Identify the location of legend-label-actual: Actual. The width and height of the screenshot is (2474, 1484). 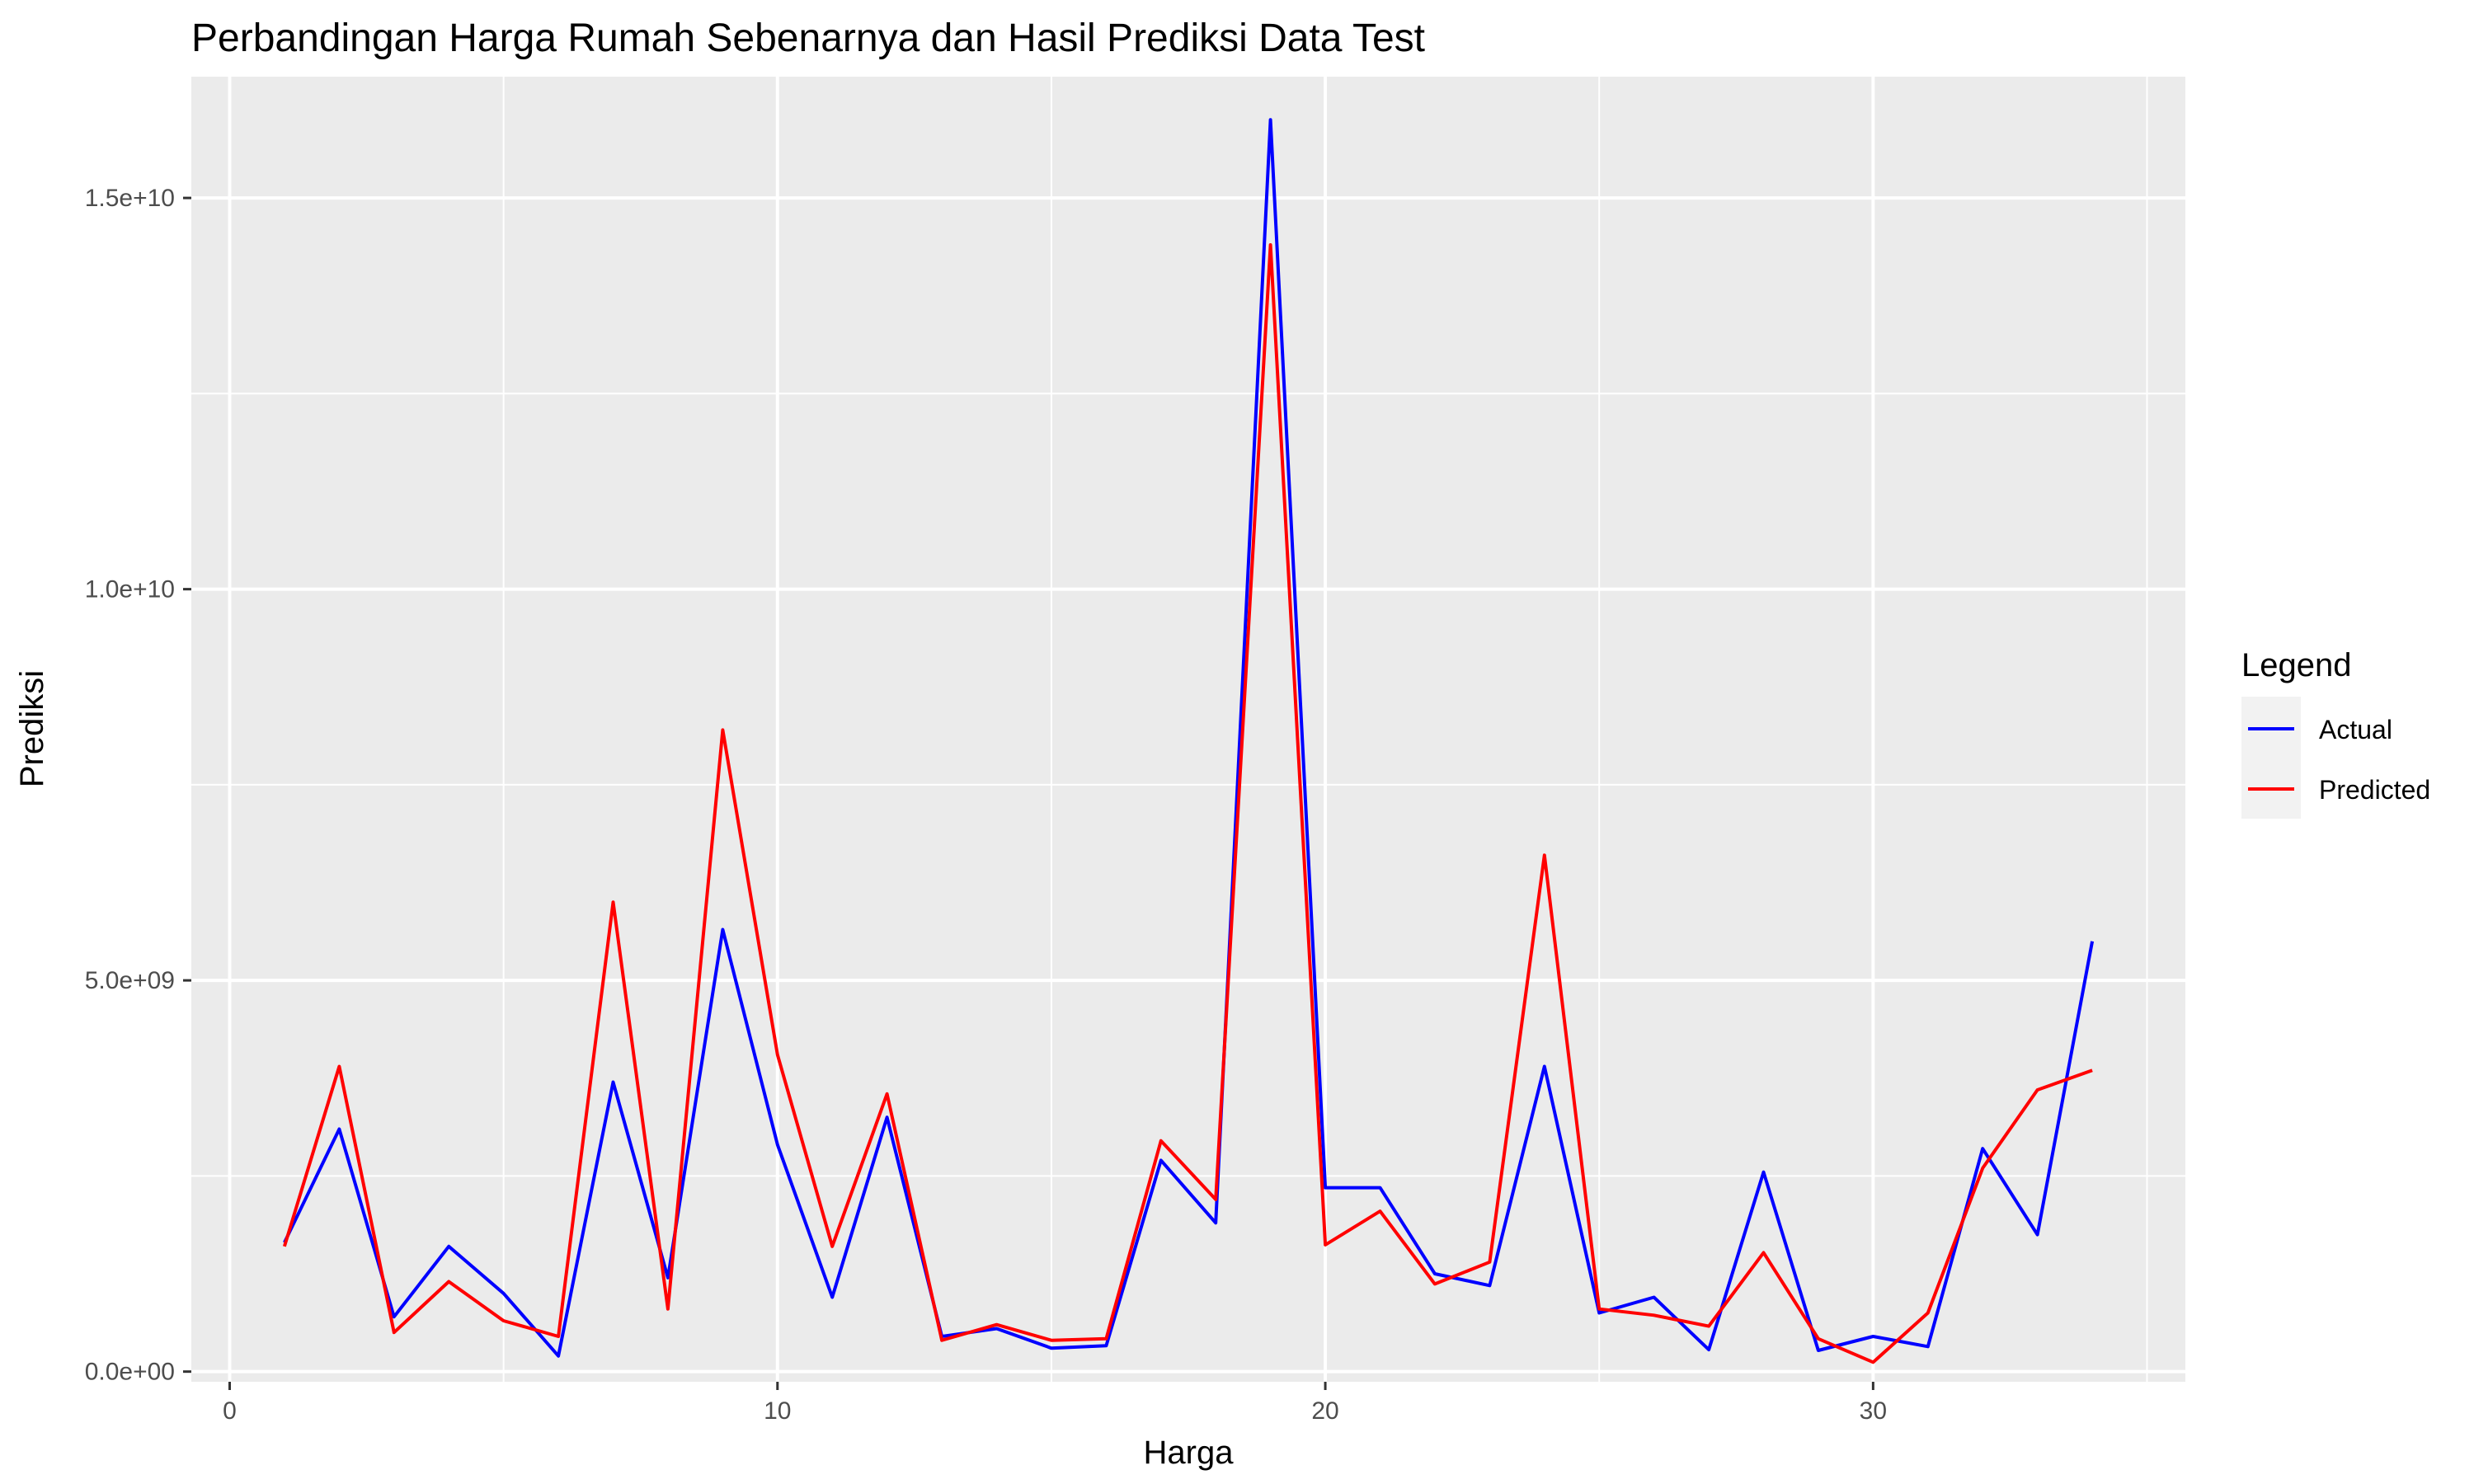
(2355, 729).